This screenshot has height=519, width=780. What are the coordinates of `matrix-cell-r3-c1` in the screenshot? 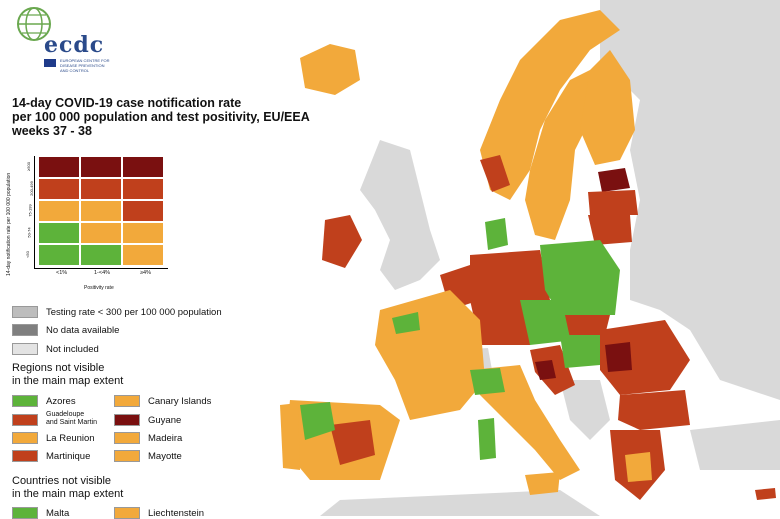 It's located at (101, 233).